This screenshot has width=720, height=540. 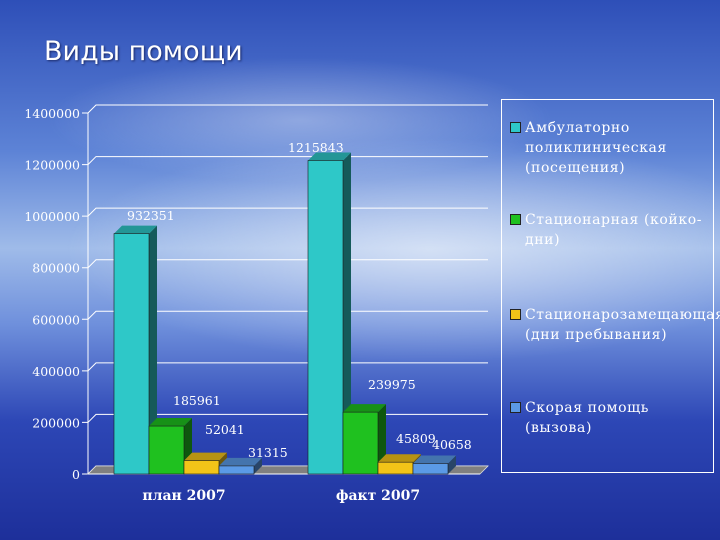 I want to click on legend-label: Скорая помощь (вызова), so click(x=587, y=418).